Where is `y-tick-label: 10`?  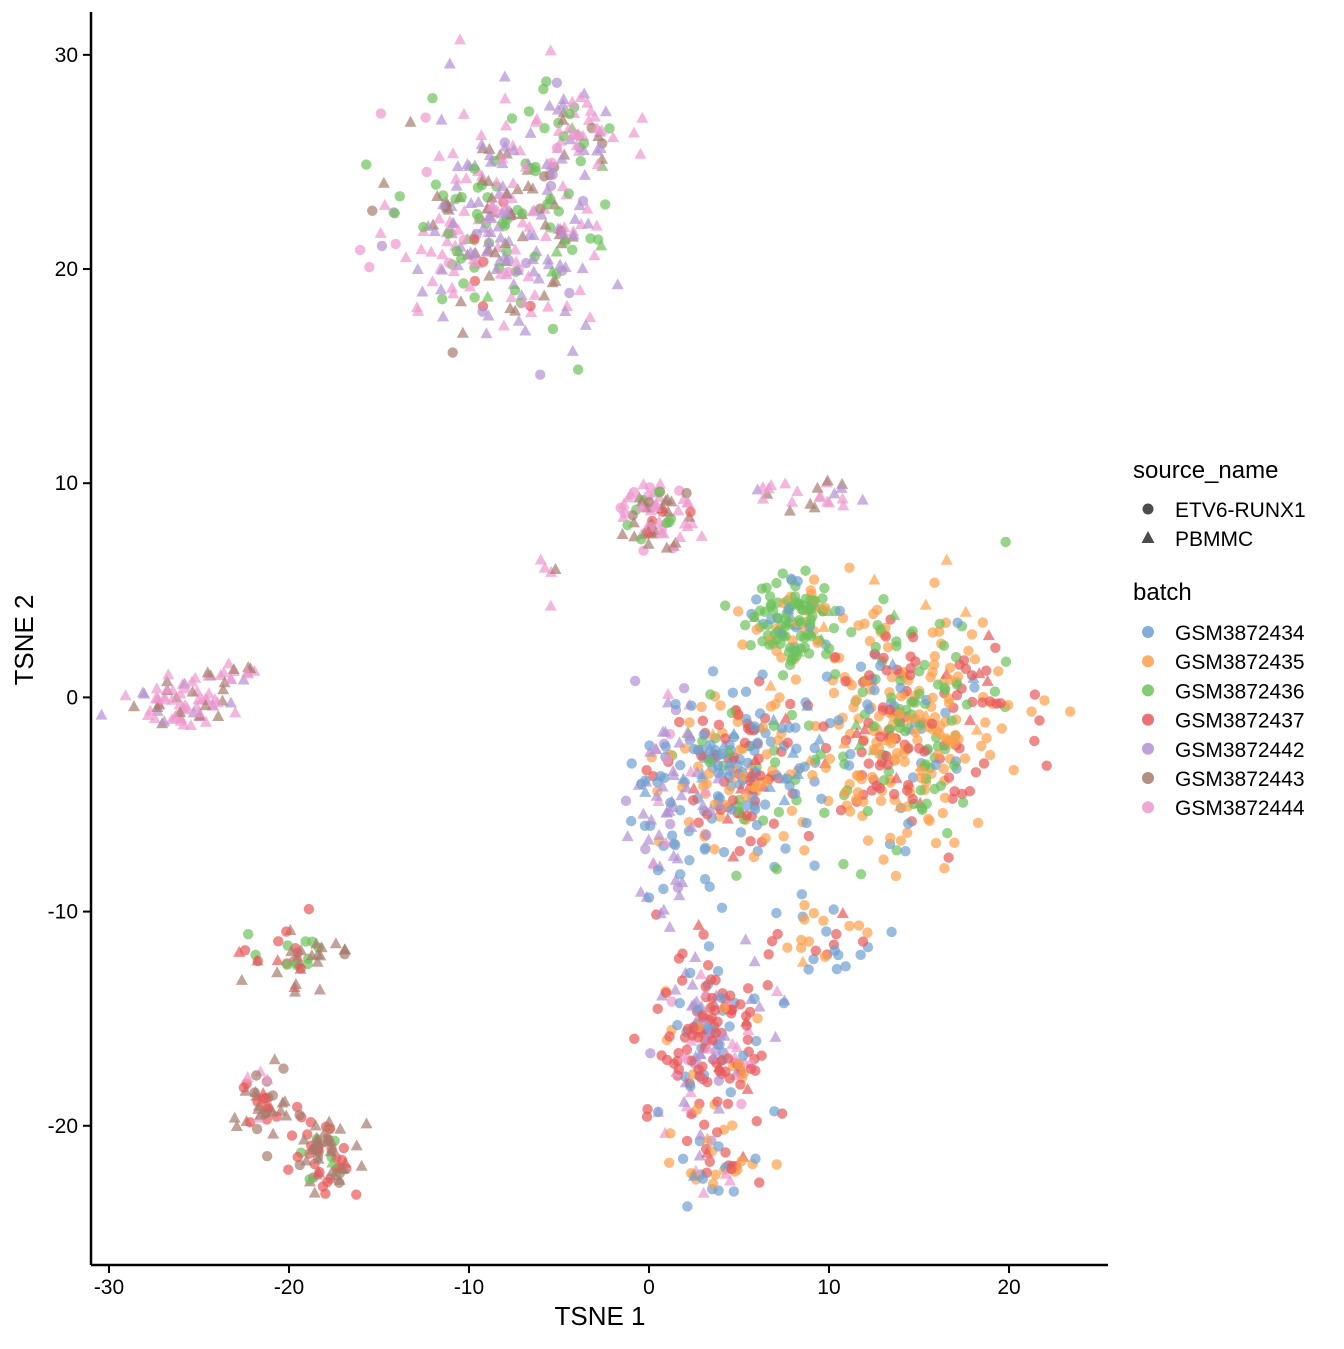 y-tick-label: 10 is located at coordinates (66, 483).